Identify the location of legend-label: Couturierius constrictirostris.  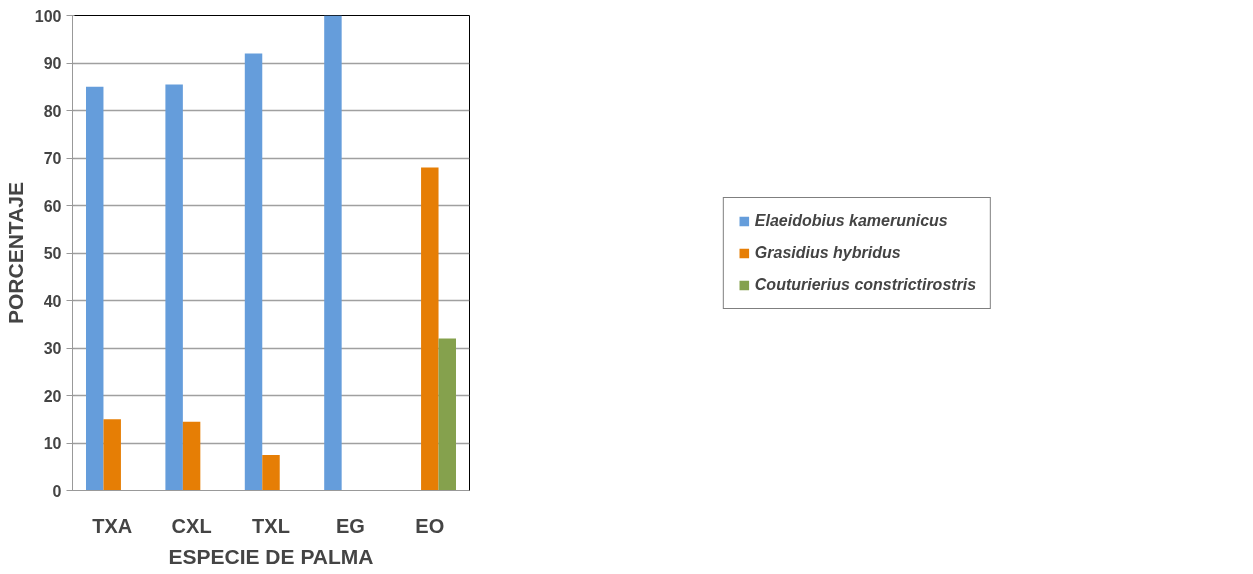
(865, 284).